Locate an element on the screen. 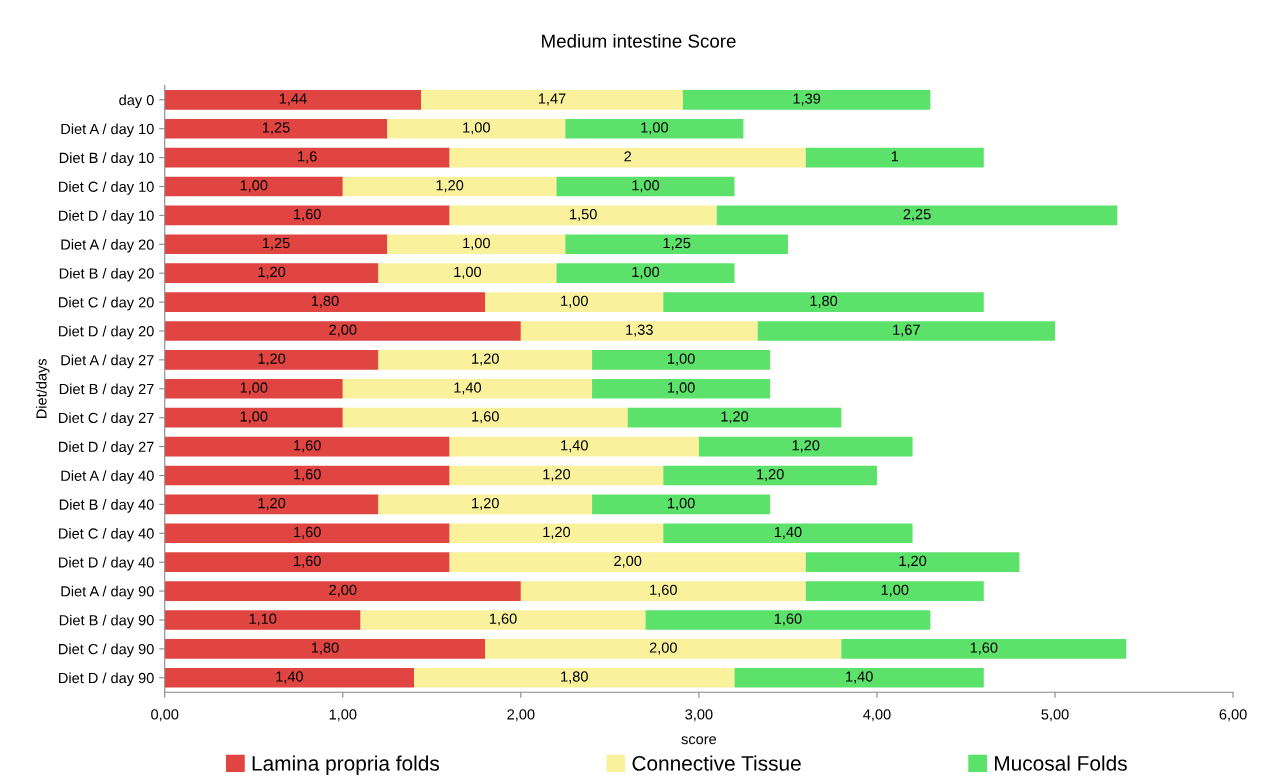 The width and height of the screenshot is (1277, 776). data-label: 1,67 is located at coordinates (906, 330).